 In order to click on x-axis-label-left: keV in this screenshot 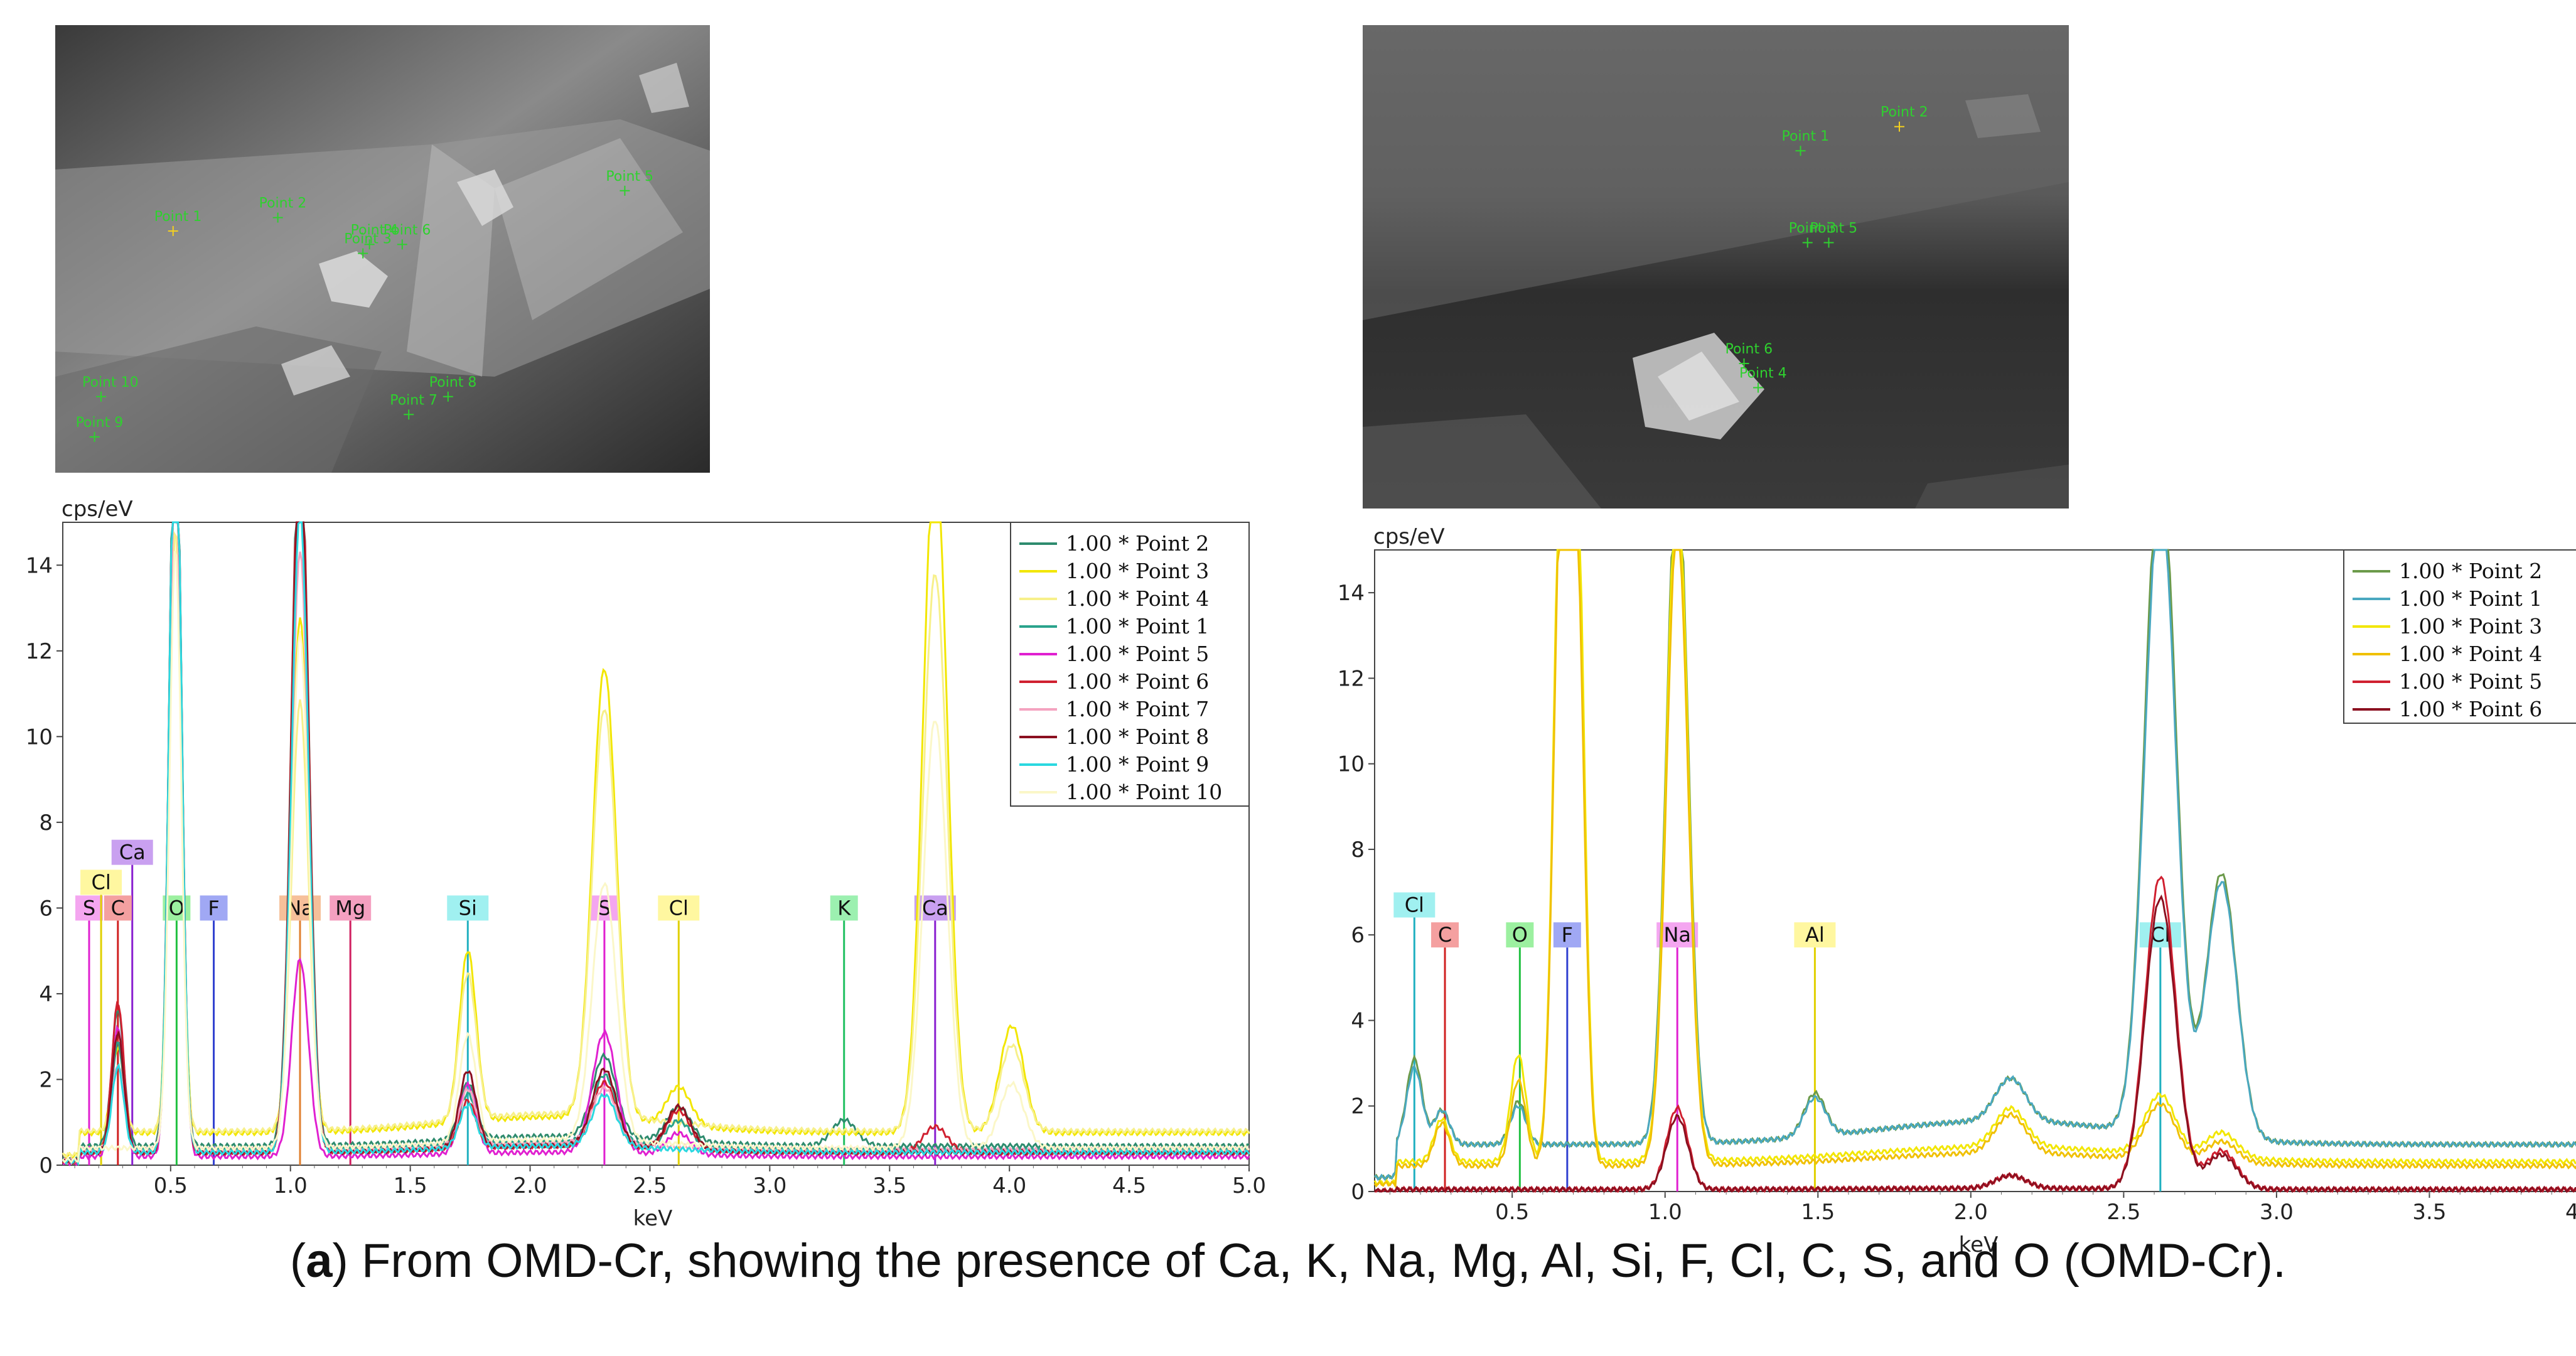, I will do `click(653, 1218)`.